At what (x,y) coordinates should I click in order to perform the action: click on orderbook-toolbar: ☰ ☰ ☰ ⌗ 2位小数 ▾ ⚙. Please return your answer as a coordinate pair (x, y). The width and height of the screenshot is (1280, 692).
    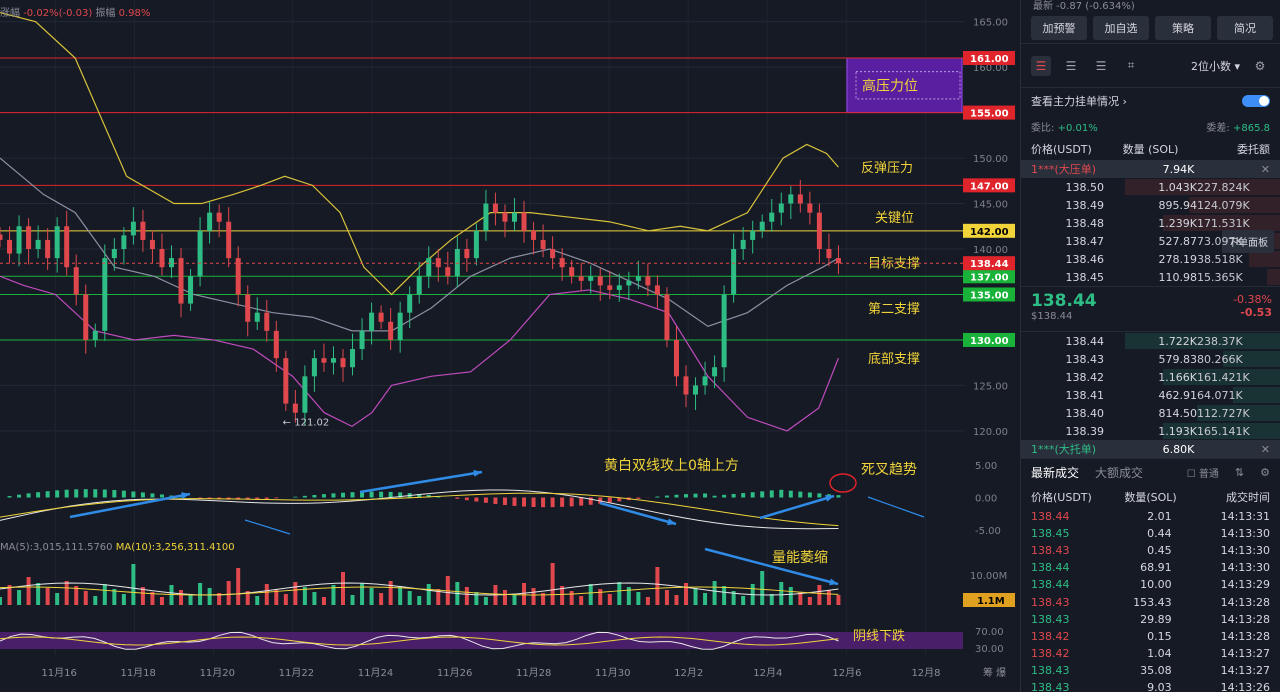
    Looking at the image, I should click on (1150, 66).